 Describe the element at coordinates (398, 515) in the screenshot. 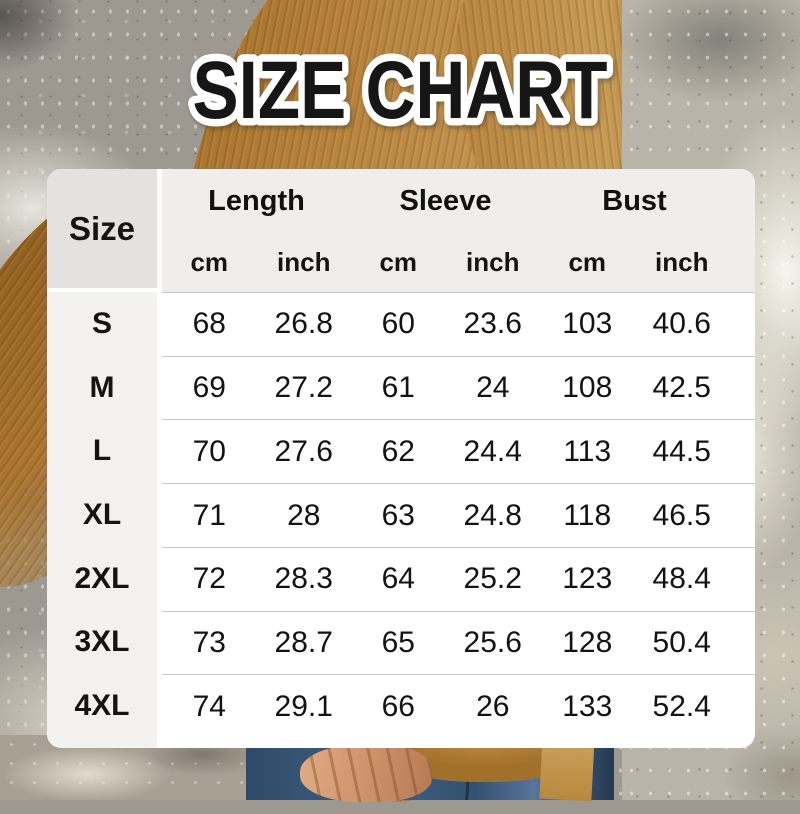

I see `value-cell: 63` at that location.